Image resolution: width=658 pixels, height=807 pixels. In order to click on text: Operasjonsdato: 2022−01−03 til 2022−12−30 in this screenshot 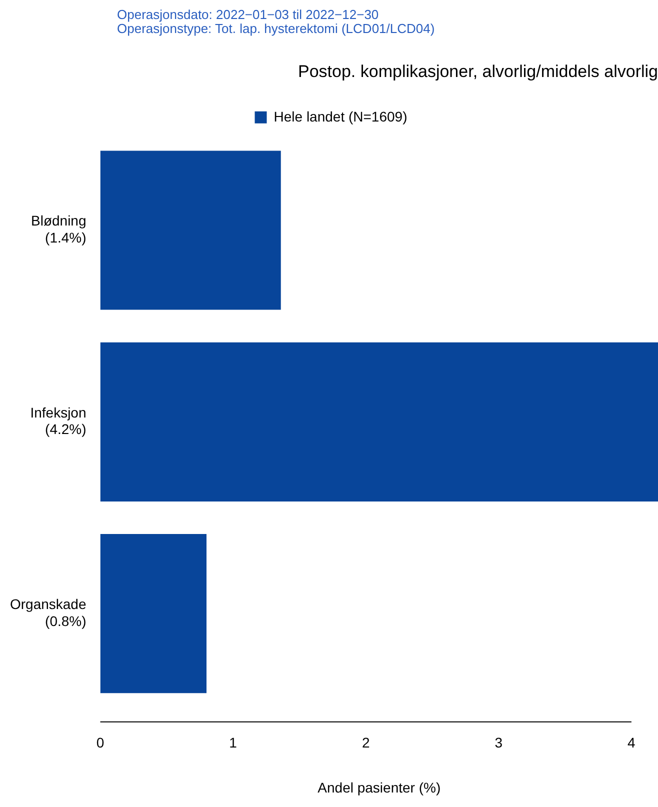, I will do `click(248, 14)`.